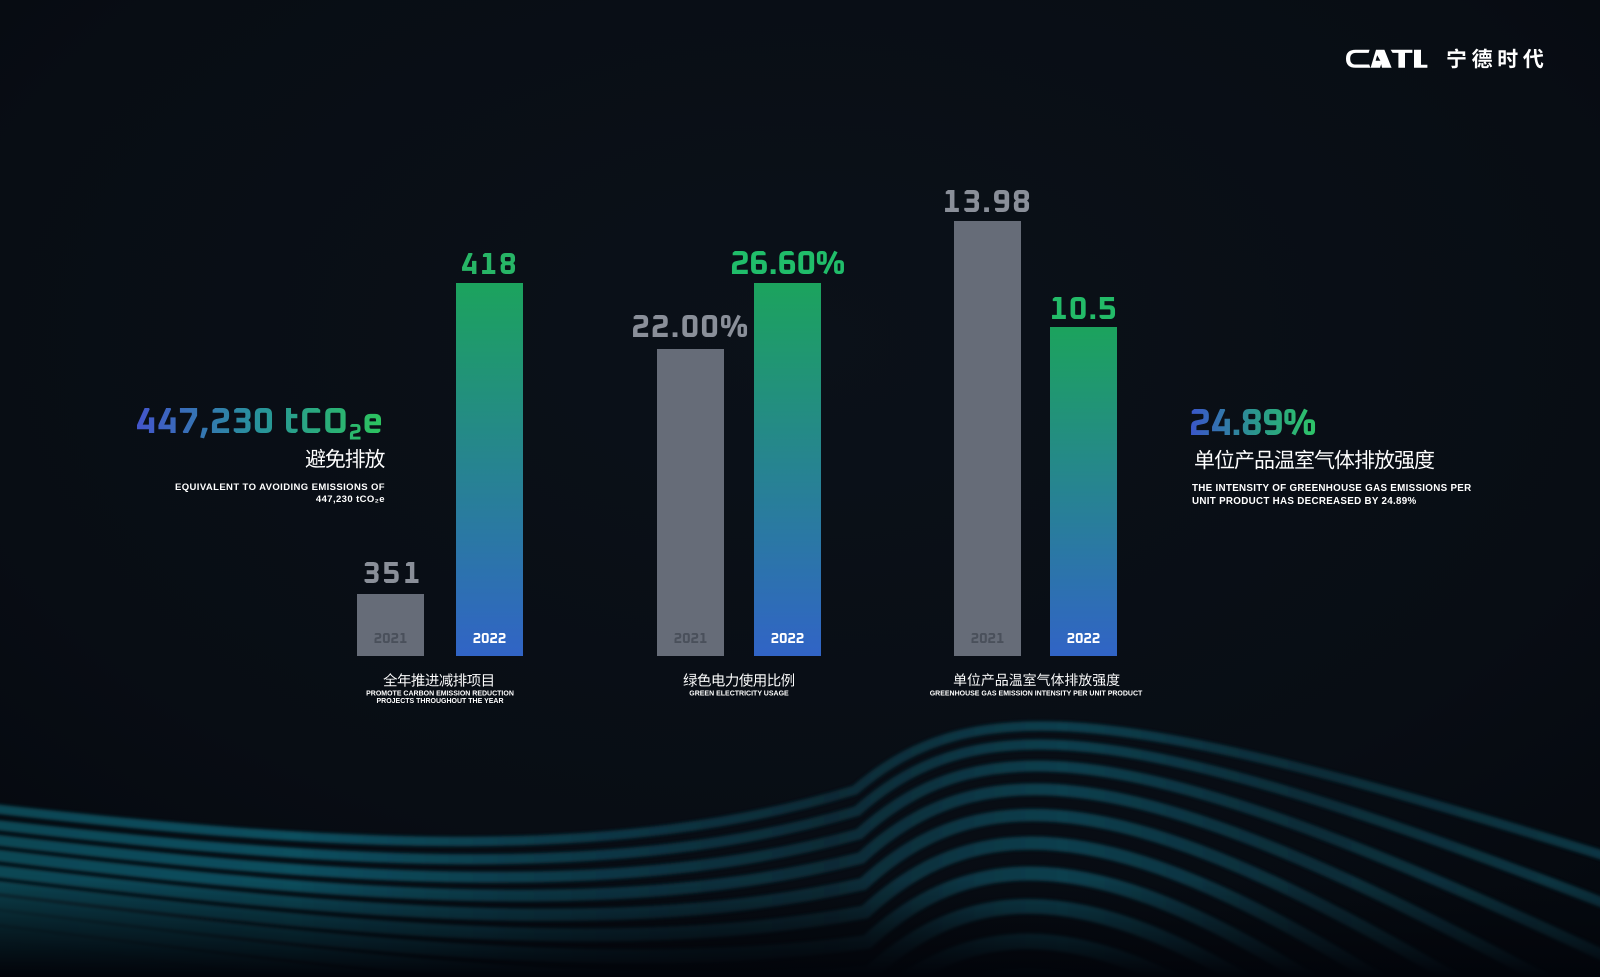  What do you see at coordinates (439, 701) in the screenshot?
I see `svg-text: PROJECTS THROUGHOUT THE YEAR` at bounding box center [439, 701].